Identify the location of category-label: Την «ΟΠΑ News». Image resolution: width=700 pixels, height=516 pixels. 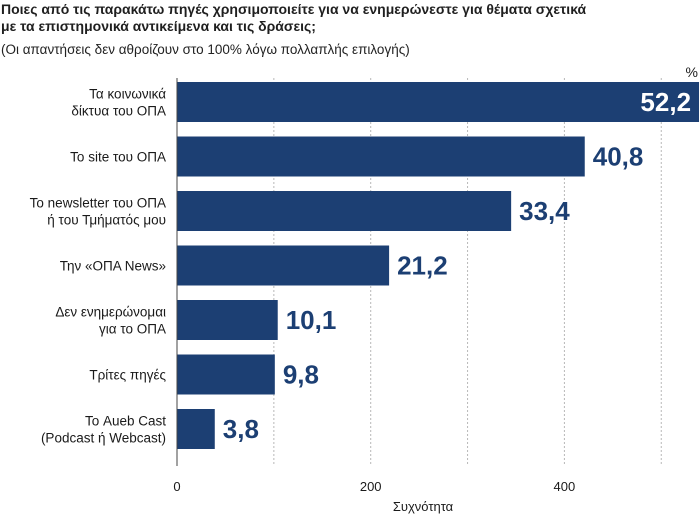
(113, 266).